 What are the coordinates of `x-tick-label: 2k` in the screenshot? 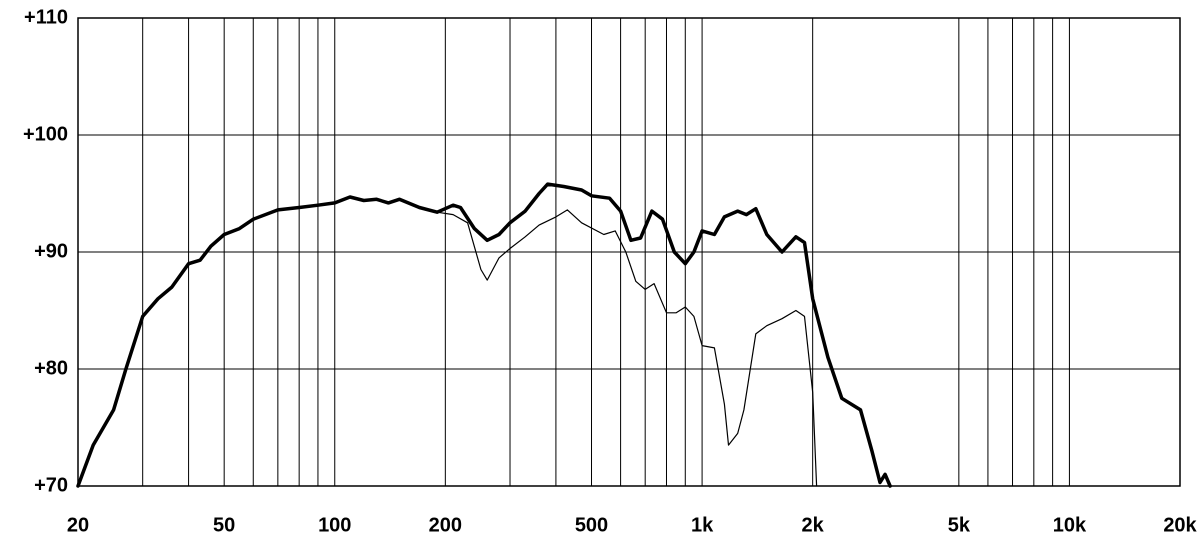 It's located at (813, 525).